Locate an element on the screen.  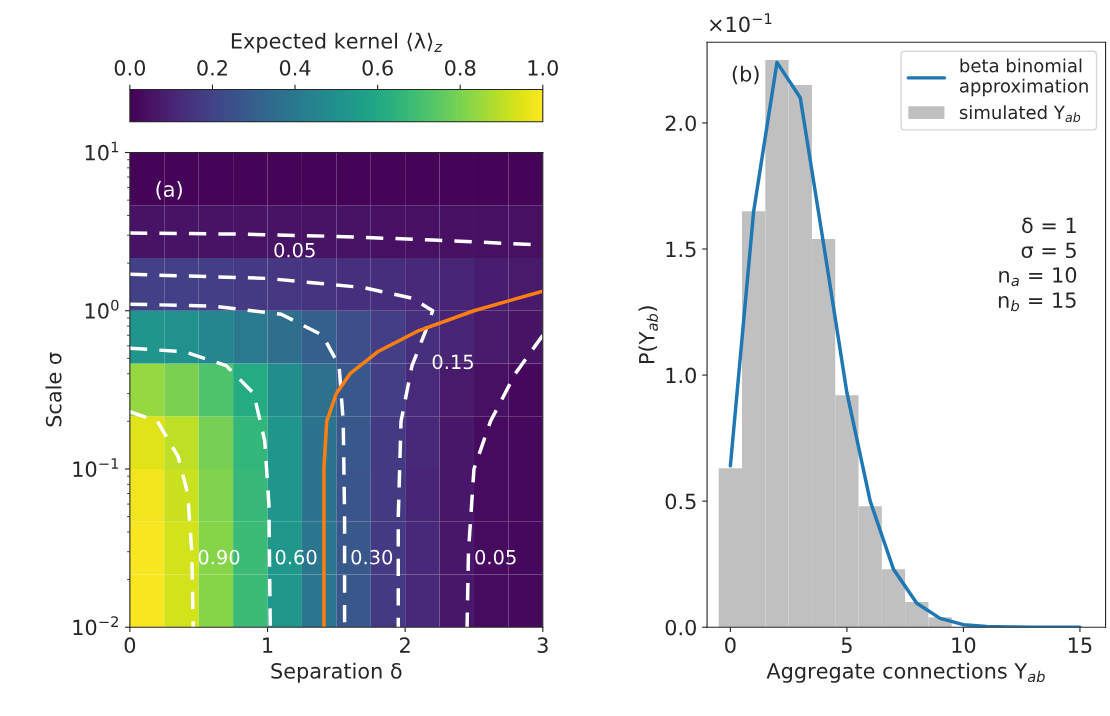
y-tick-label: 10$^{1}$ is located at coordinates (102, 151).